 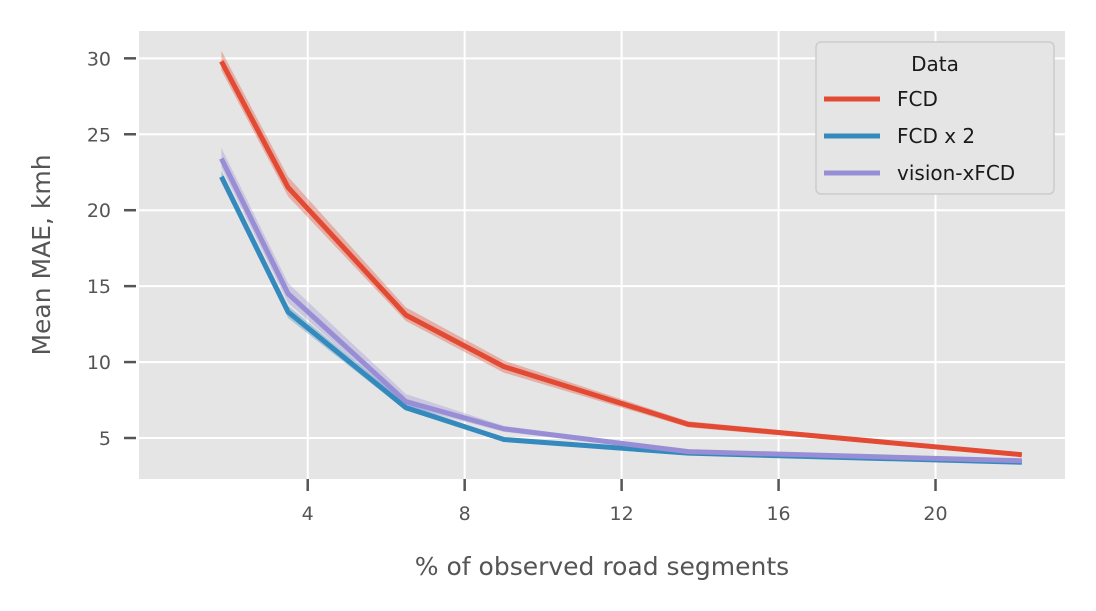 What do you see at coordinates (936, 136) in the screenshot?
I see `legend-label-fcd-x2: FCD x 2` at bounding box center [936, 136].